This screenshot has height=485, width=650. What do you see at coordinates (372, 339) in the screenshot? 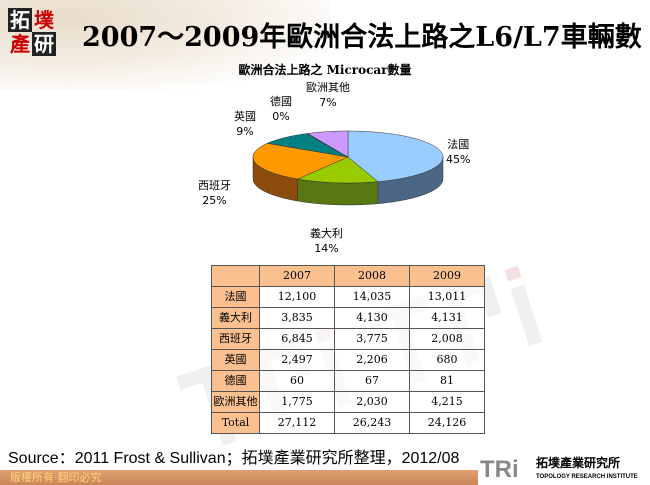
I see `table-cell: 3,775` at bounding box center [372, 339].